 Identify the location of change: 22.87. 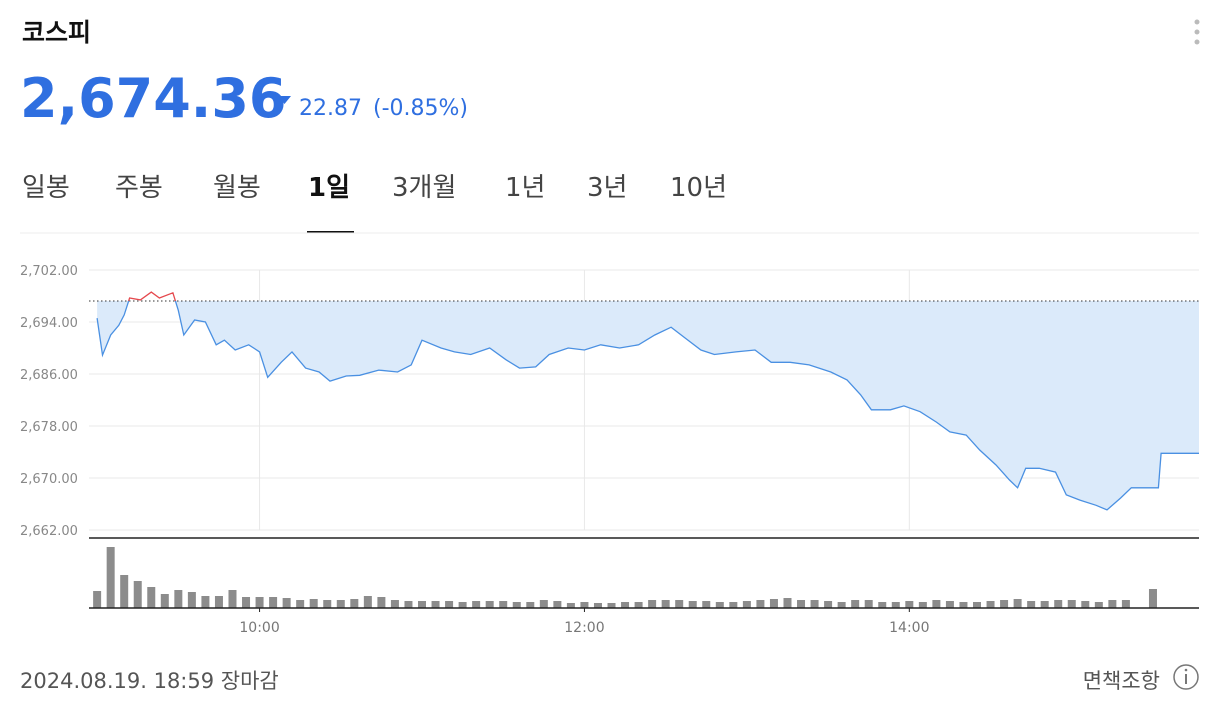
(330, 108).